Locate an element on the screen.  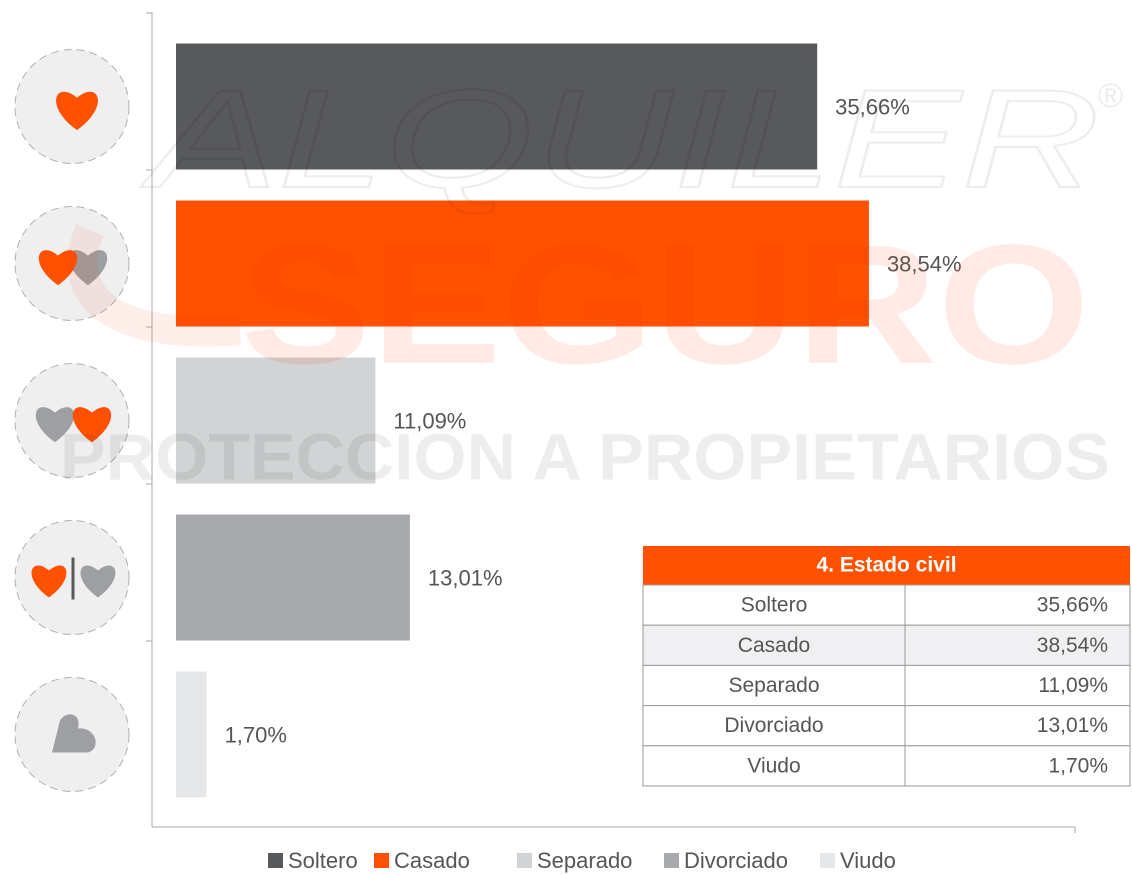
watermark-text: ® is located at coordinates (1110, 96).